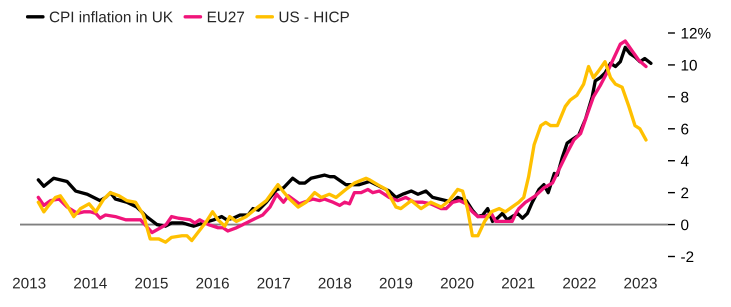 The image size is (731, 307). I want to click on x-tick-label: 2014, so click(90, 283).